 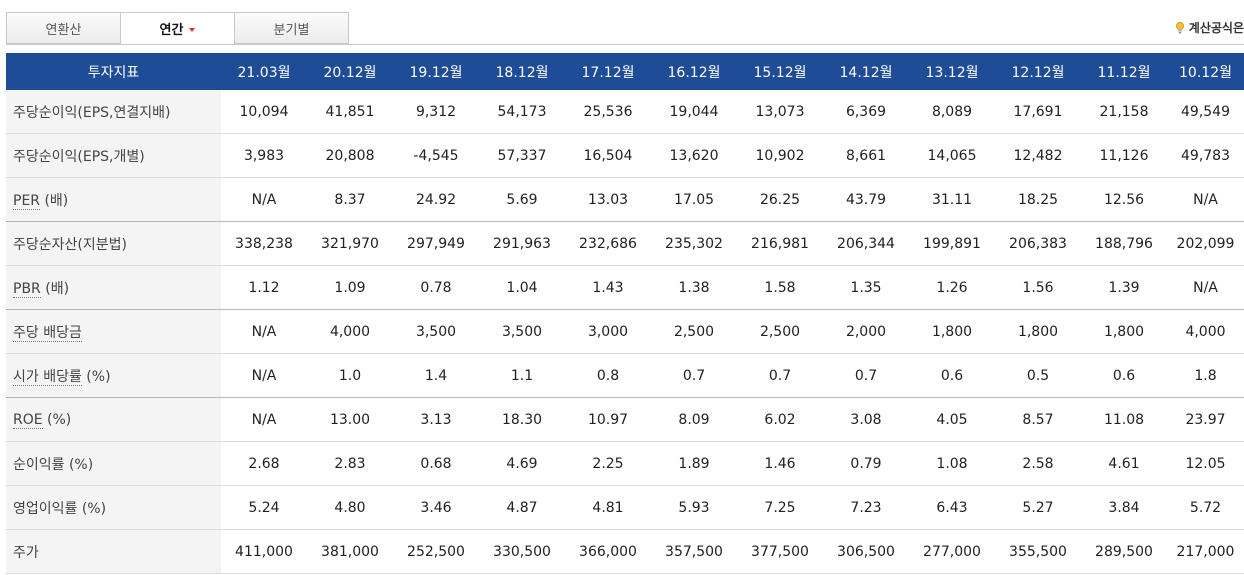 I want to click on row-label: 순이익률 (%), so click(x=113, y=463).